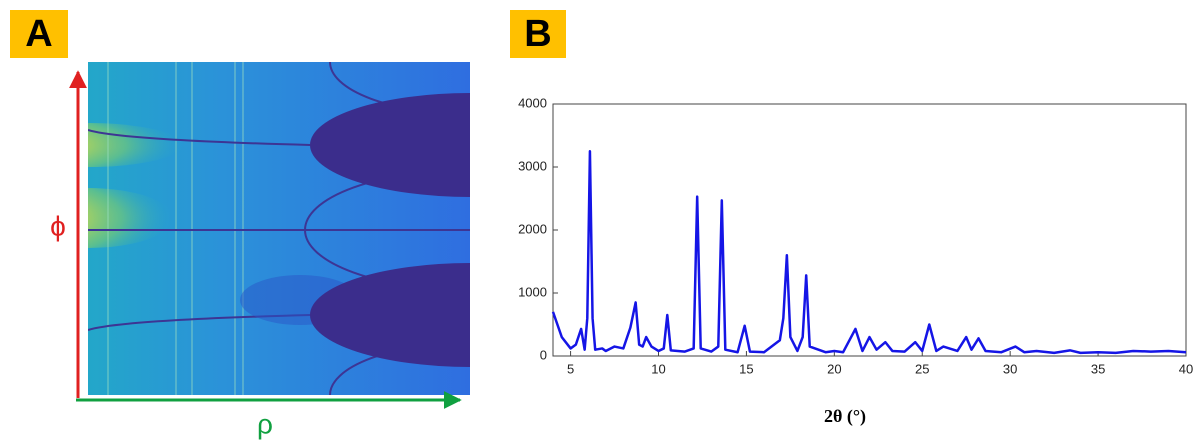 This screenshot has height=447, width=1201. I want to click on y-tick-label: 2000, so click(532, 228).